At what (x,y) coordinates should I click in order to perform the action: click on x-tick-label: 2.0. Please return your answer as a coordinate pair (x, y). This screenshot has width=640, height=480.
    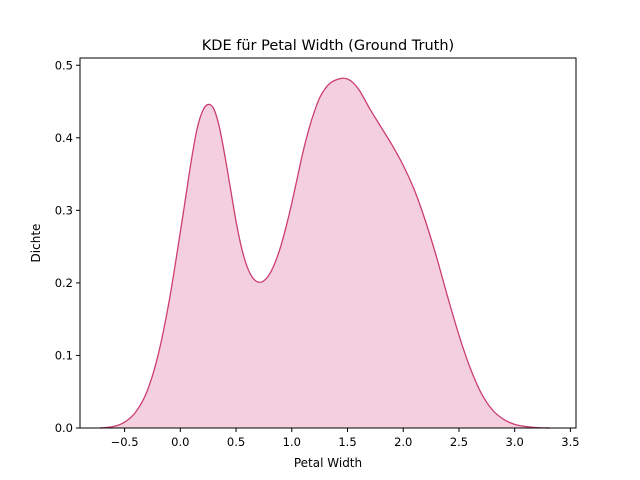
    Looking at the image, I should click on (403, 442).